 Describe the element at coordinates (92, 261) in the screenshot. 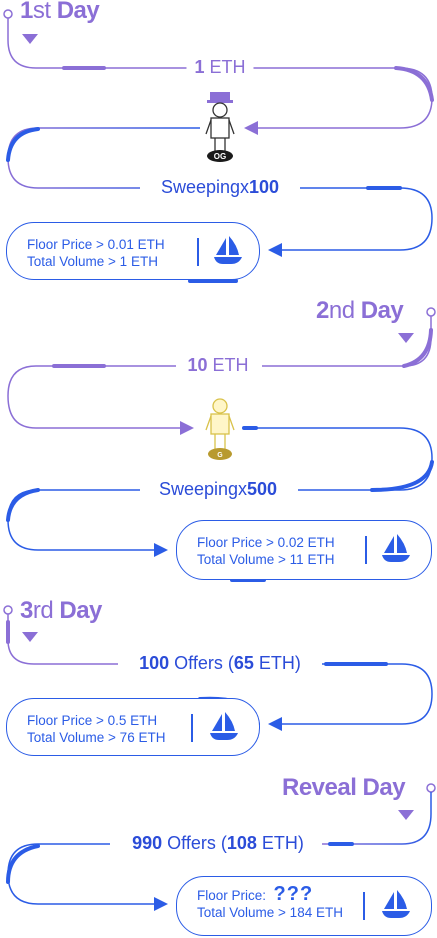

I see `total-volume: Total Volume > 1 ETH` at that location.